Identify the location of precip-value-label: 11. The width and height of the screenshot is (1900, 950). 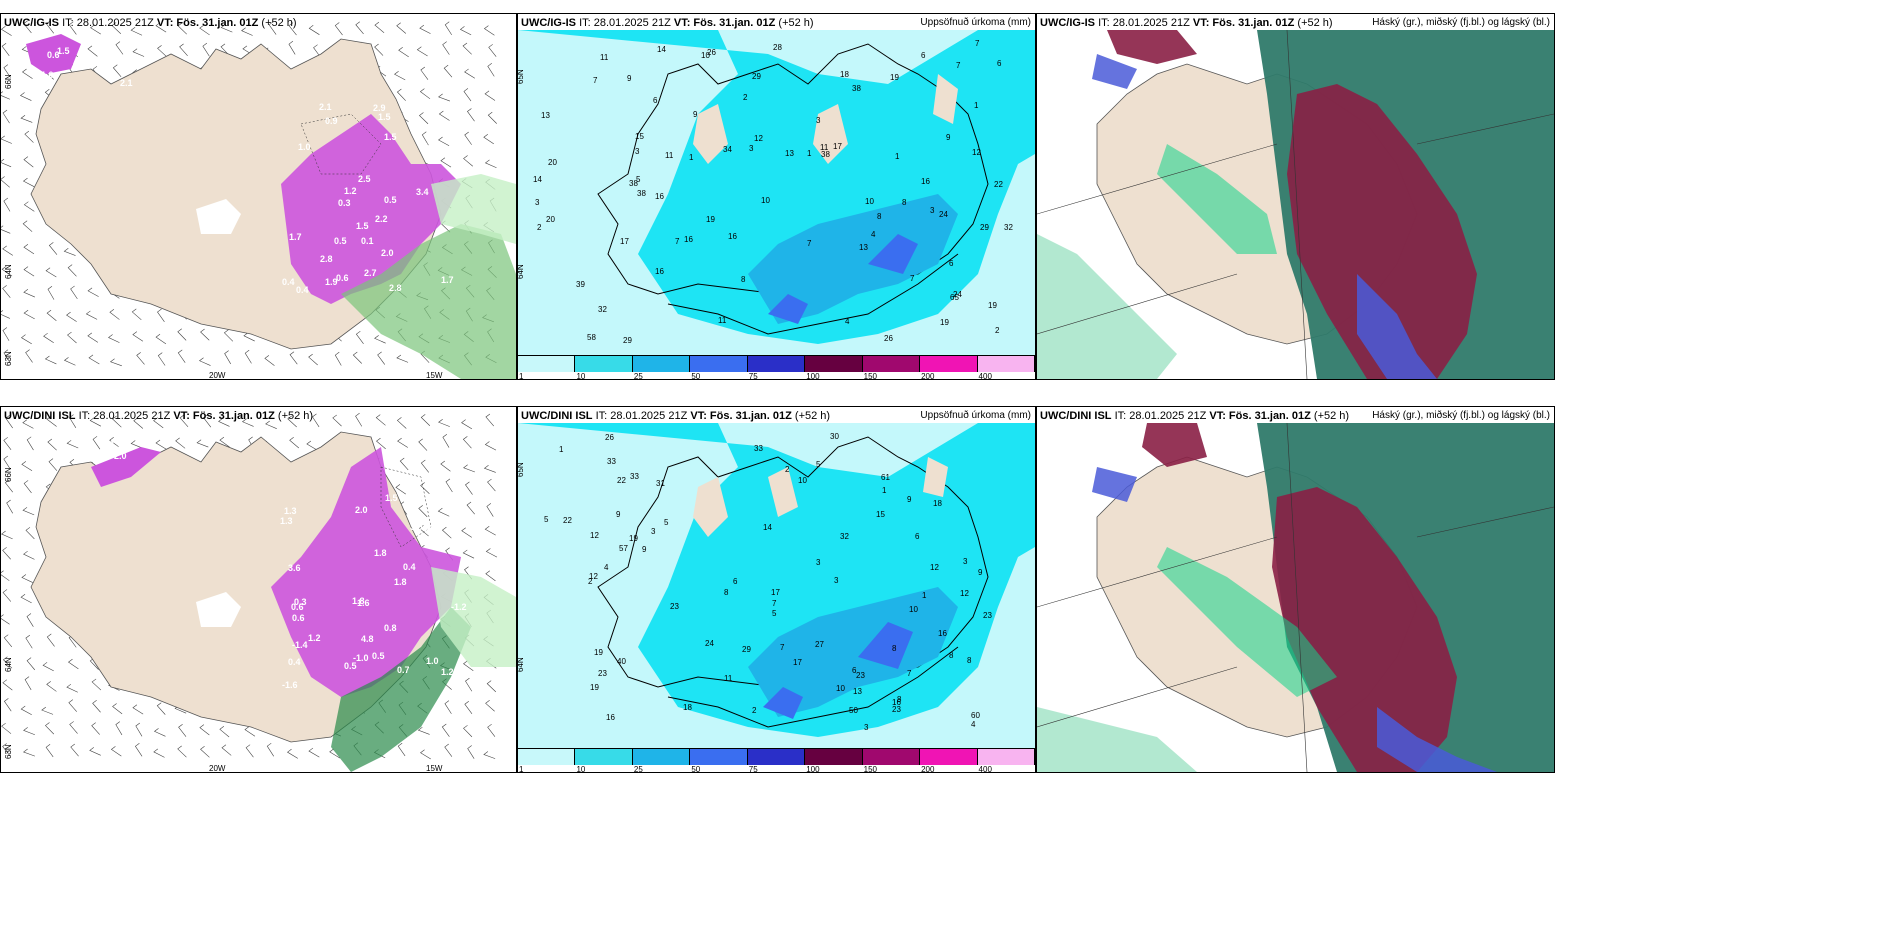
(604, 57).